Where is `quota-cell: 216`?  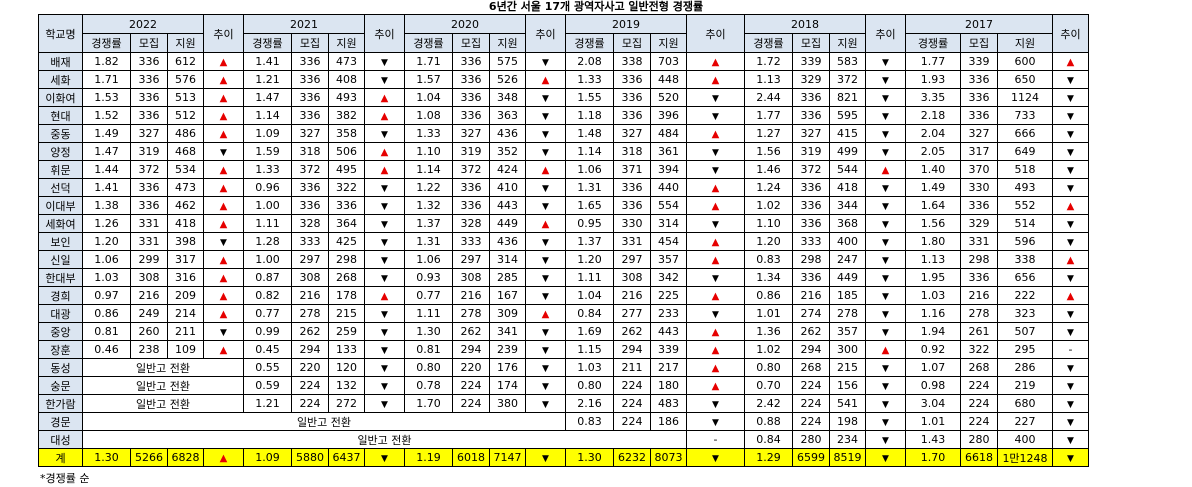 quota-cell: 216 is located at coordinates (471, 295).